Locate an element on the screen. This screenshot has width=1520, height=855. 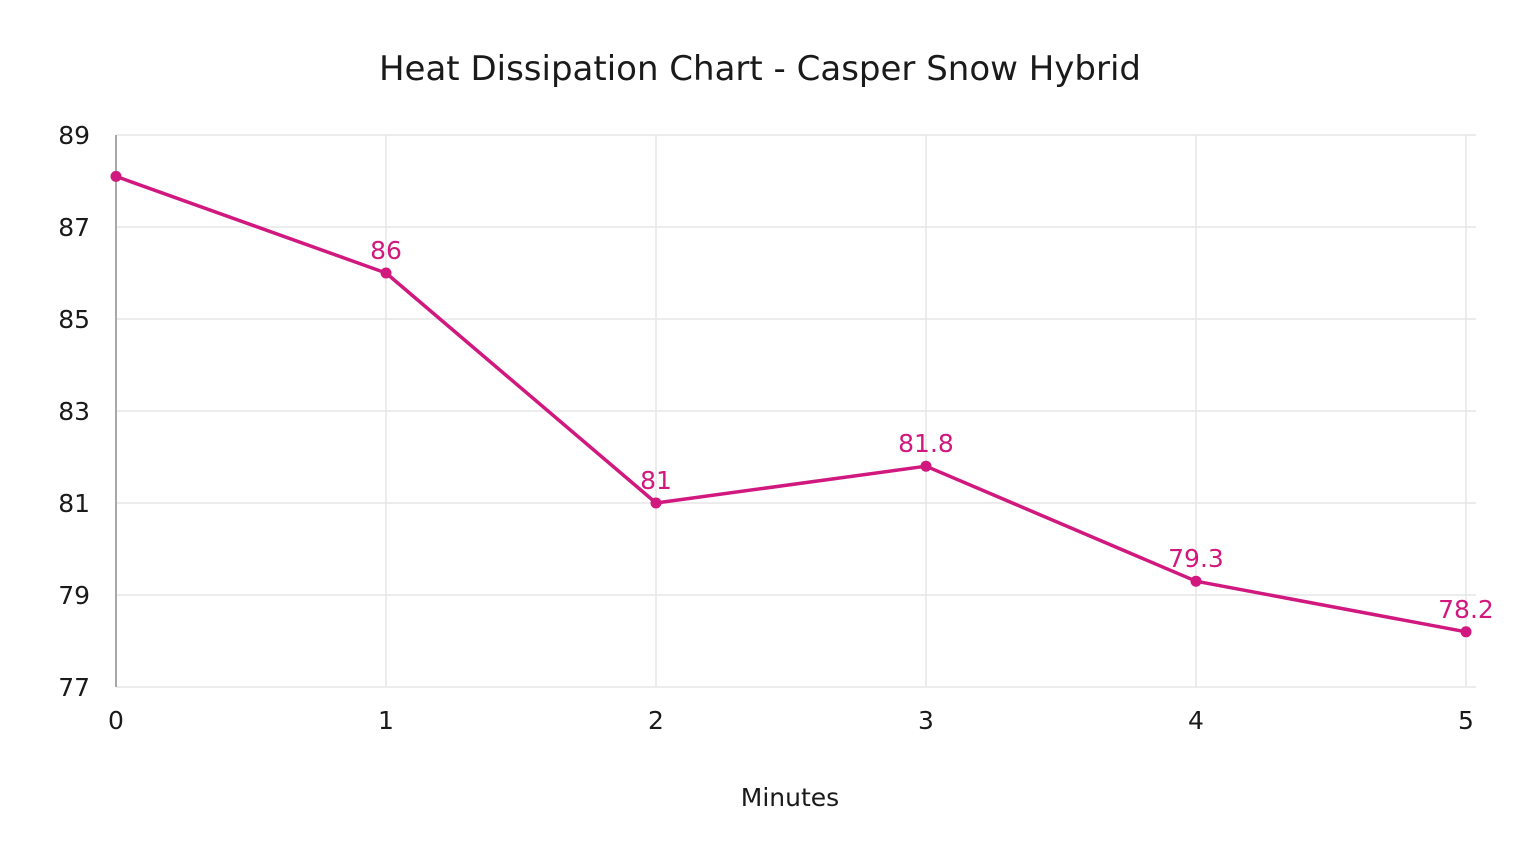
x-tick-label: 5 is located at coordinates (1466, 720).